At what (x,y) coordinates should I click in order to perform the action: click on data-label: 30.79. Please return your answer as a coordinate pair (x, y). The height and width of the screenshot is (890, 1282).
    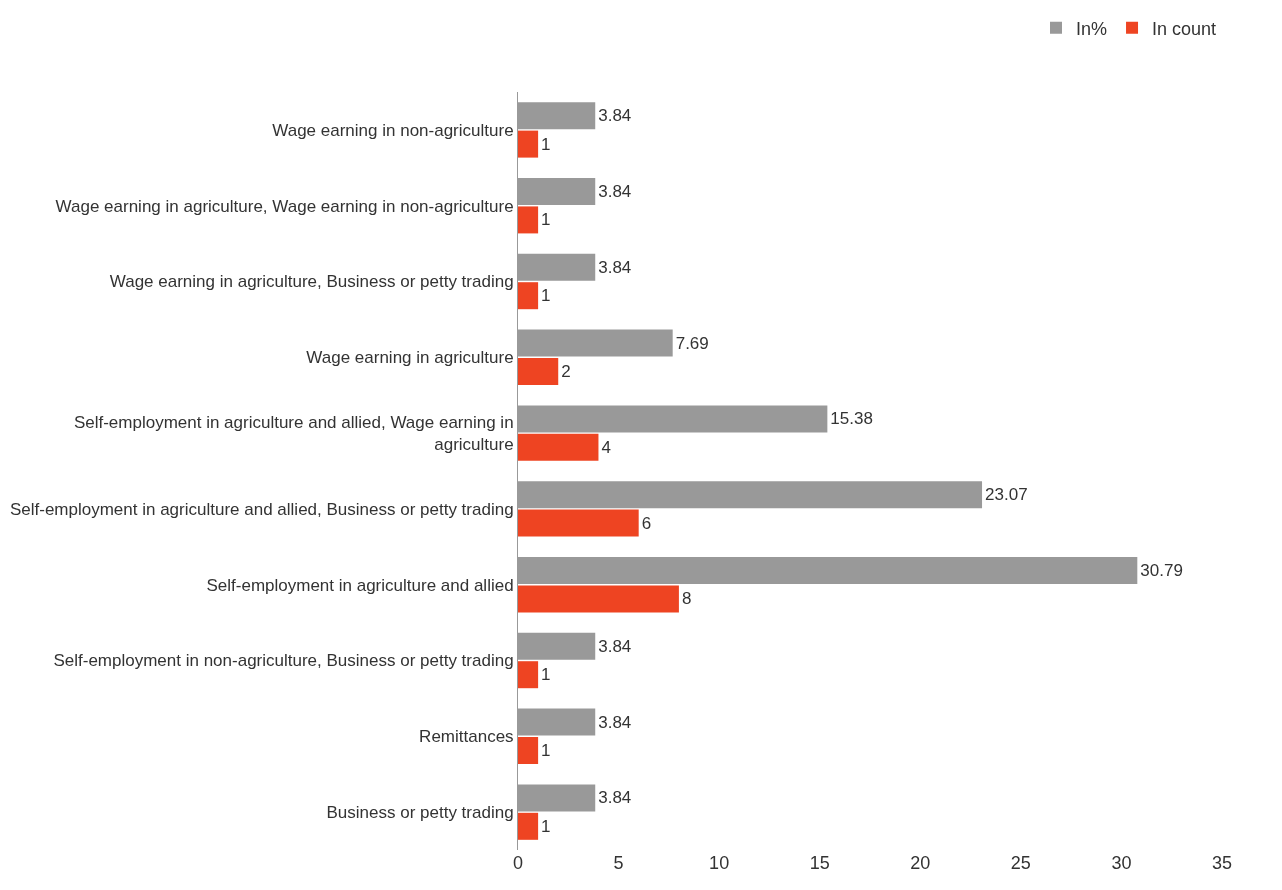
    Looking at the image, I should click on (1161, 570).